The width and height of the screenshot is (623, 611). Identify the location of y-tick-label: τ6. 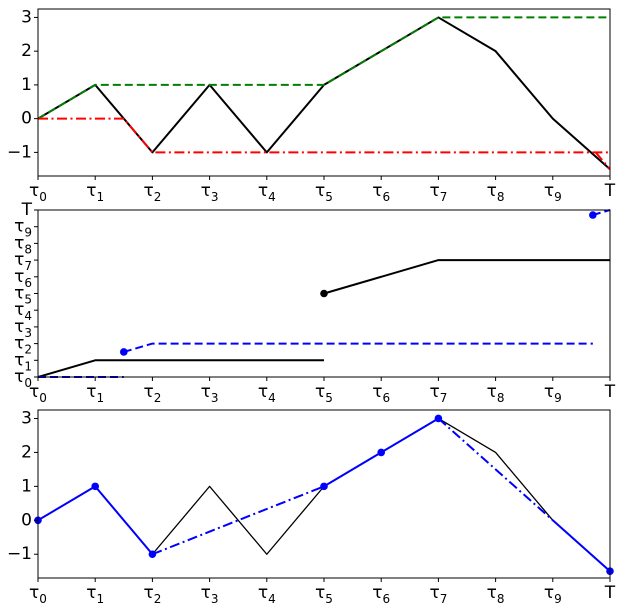
(23, 278).